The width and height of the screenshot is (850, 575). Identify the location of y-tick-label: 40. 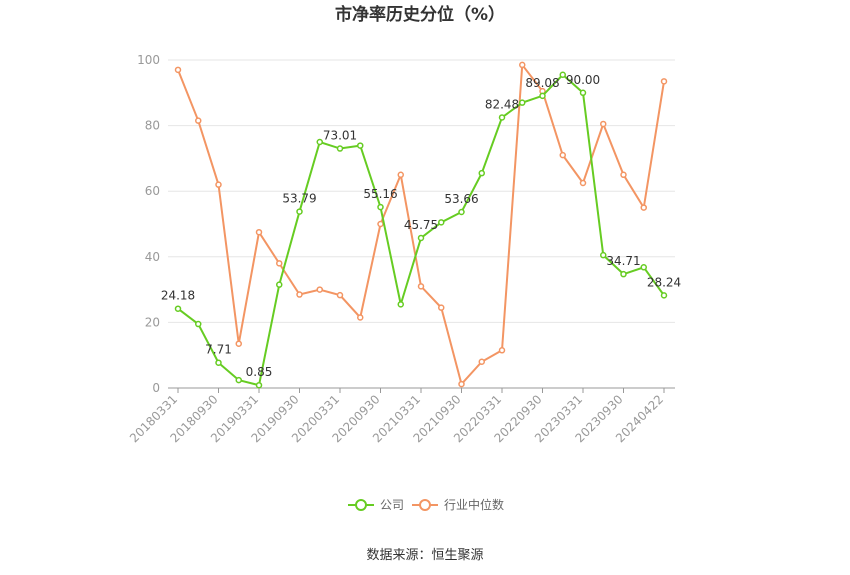
(152, 257).